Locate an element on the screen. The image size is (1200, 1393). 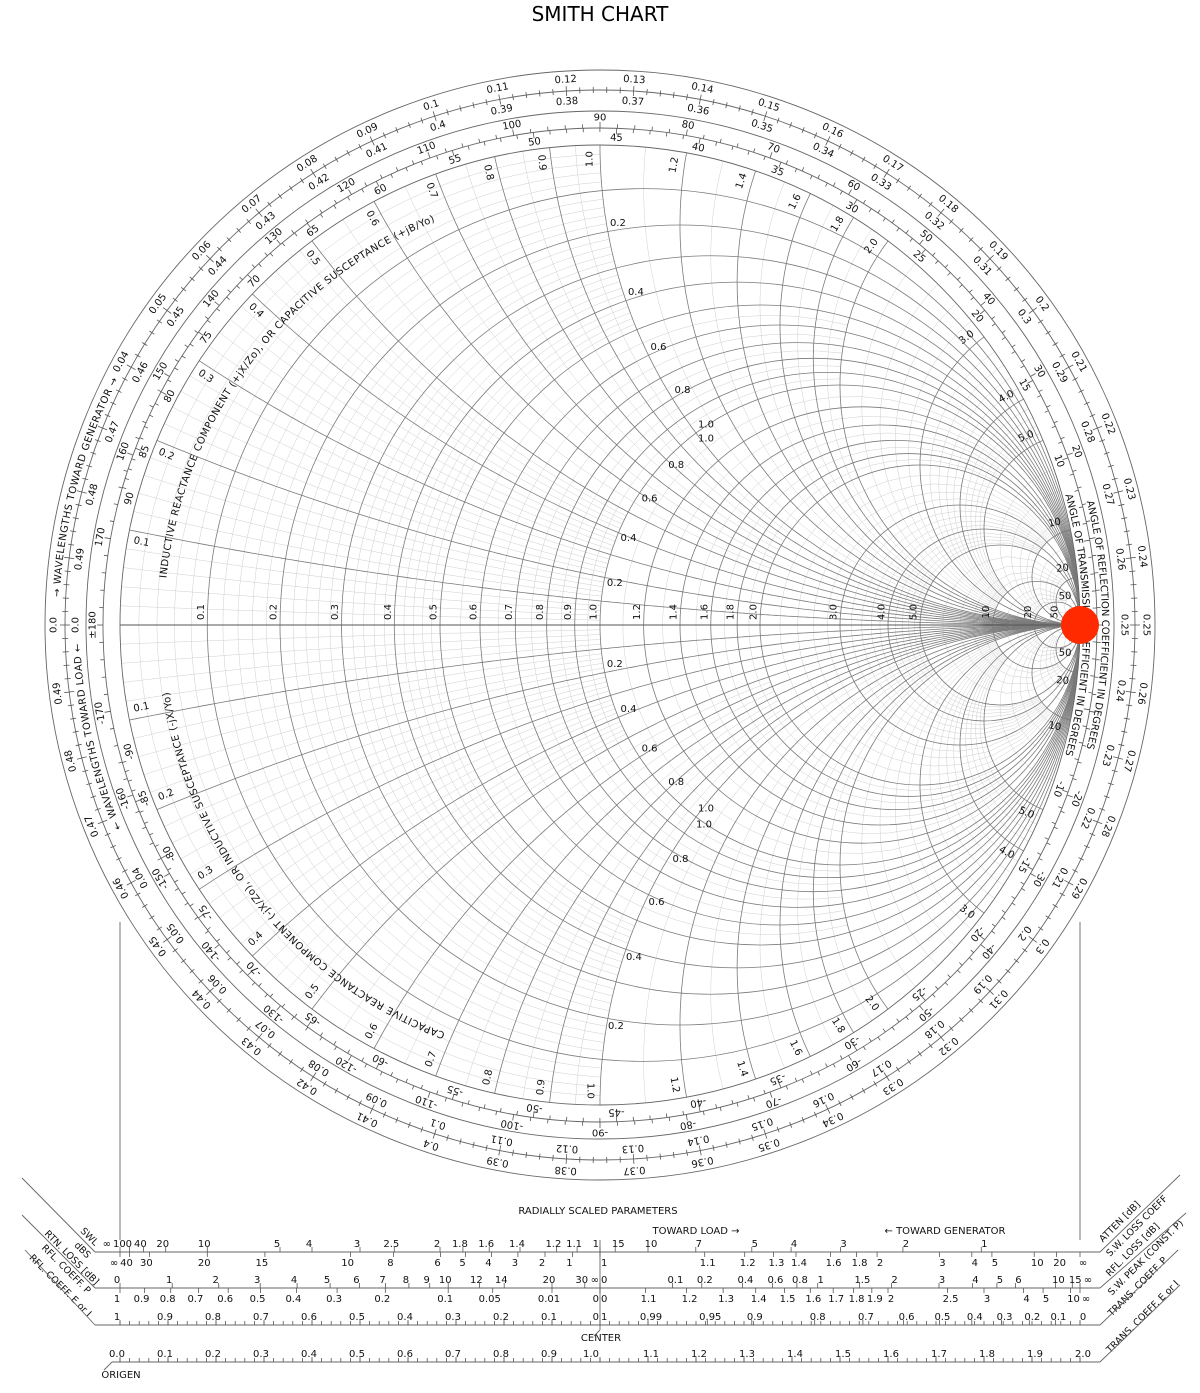
reactance-label-on-r1: 1.0 is located at coordinates (706, 439).